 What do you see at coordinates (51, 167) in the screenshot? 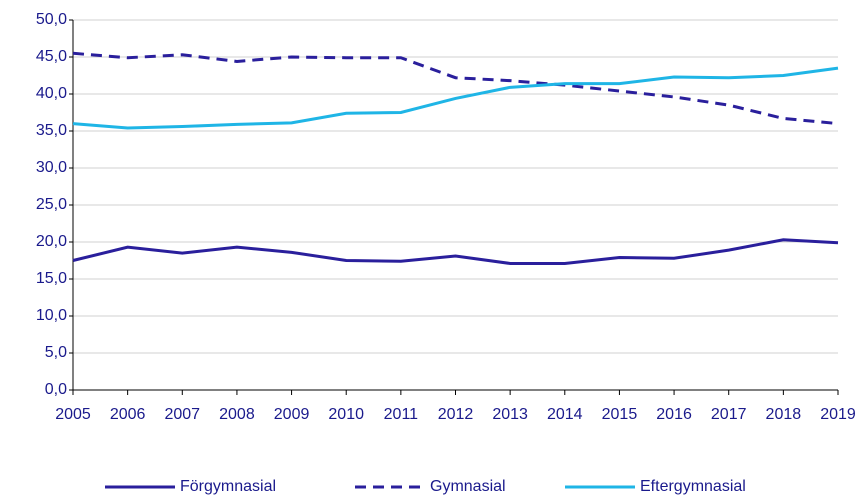
I see `y-tick-label: 30,0` at bounding box center [51, 167].